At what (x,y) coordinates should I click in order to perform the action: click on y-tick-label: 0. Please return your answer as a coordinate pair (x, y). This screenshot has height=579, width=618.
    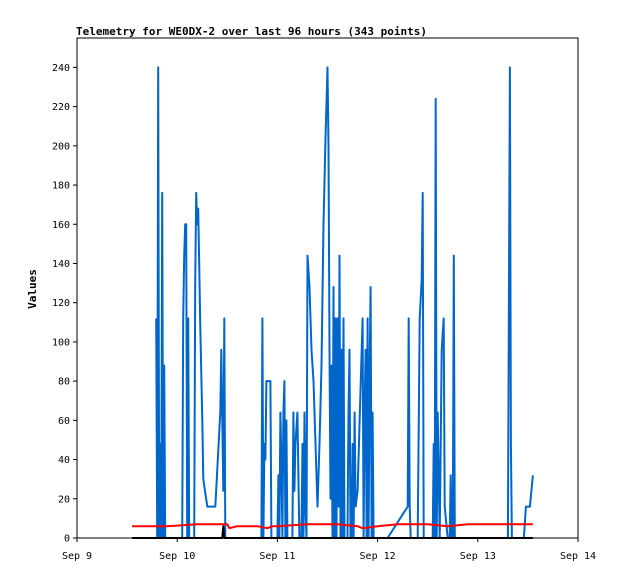
    Looking at the image, I should click on (67, 539).